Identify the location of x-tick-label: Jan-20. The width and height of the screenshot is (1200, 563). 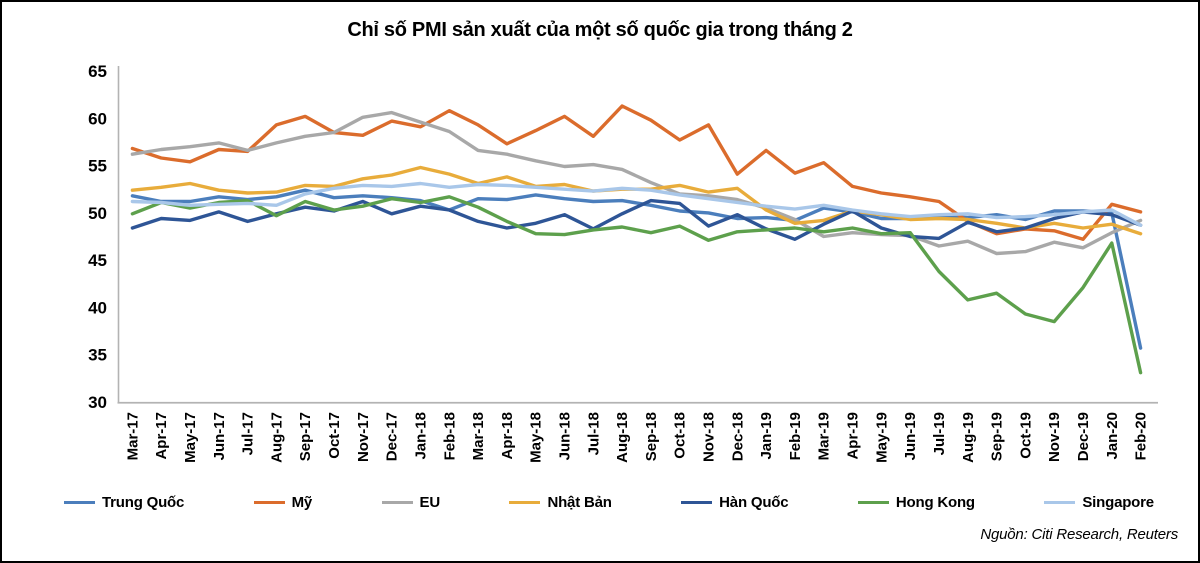
(1112, 436).